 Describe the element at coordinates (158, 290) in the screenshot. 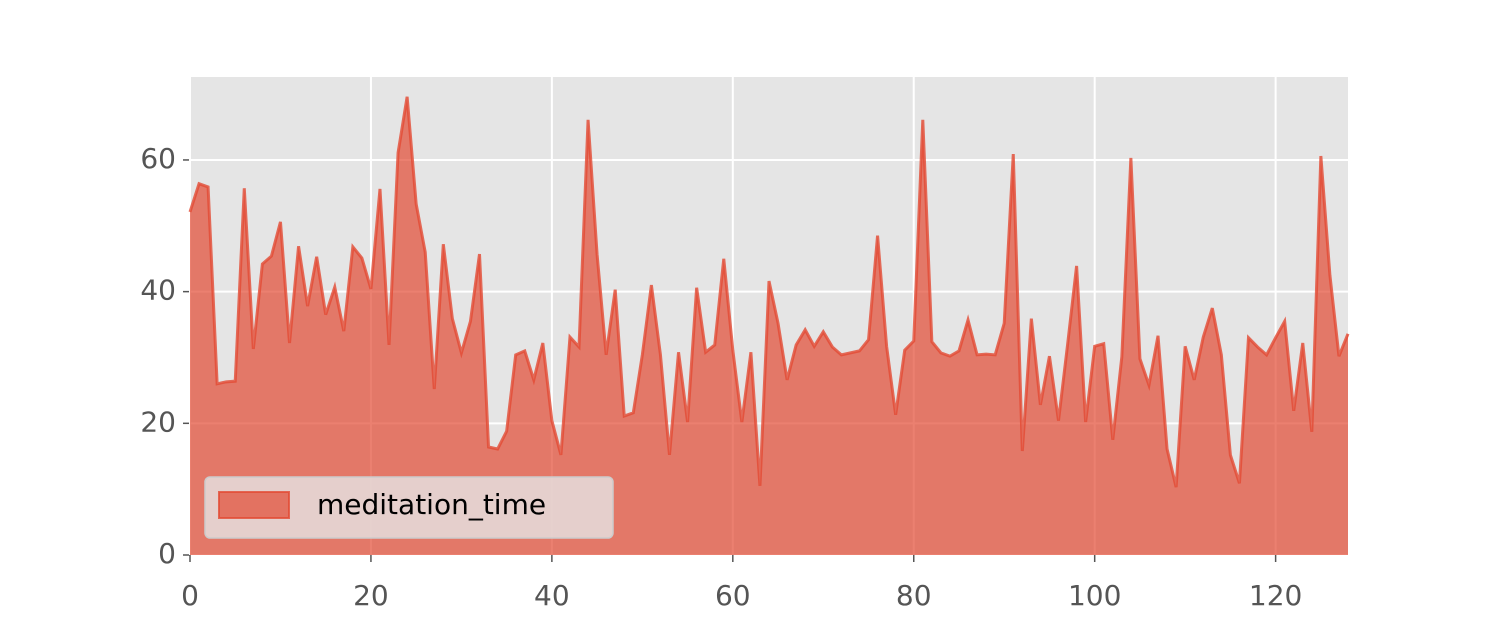

I see `y-tick-label: 40` at that location.